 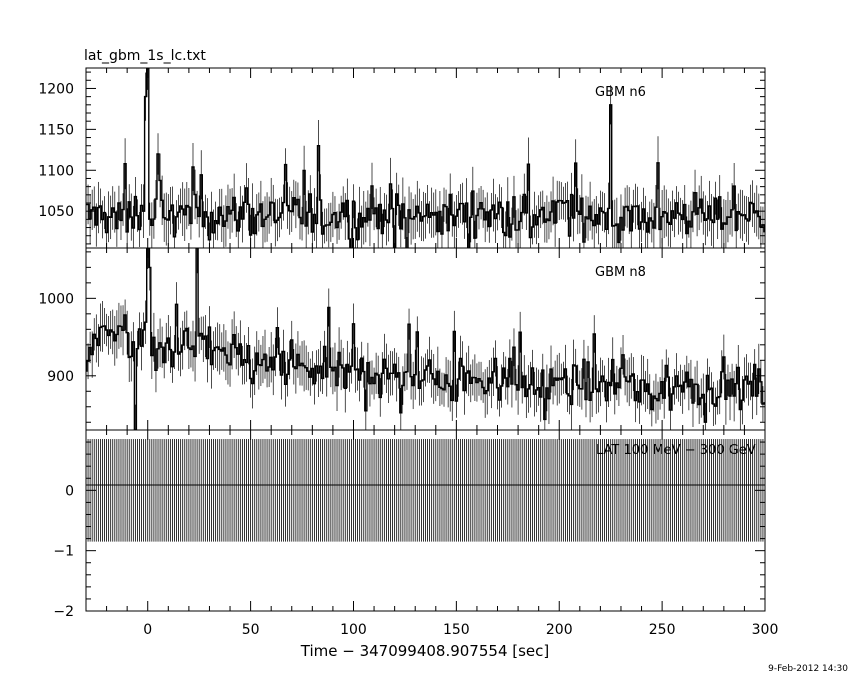 I want to click on y-tick-label: 1100, so click(x=56, y=171).